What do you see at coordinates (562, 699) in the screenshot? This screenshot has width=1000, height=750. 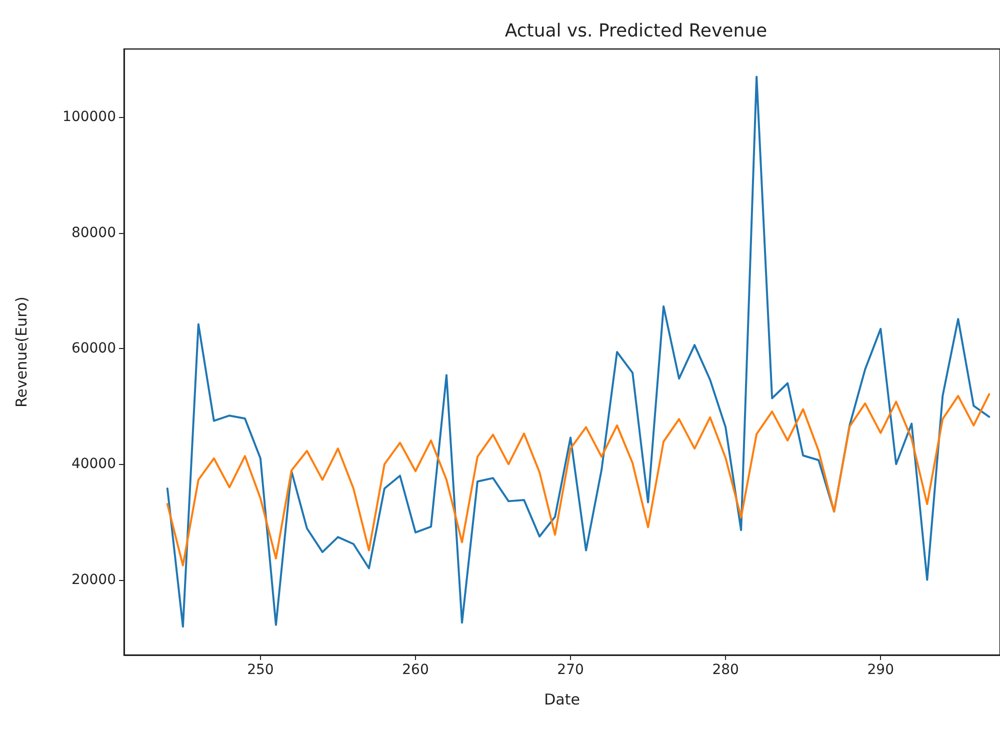 I see `x-axis-title: Date` at bounding box center [562, 699].